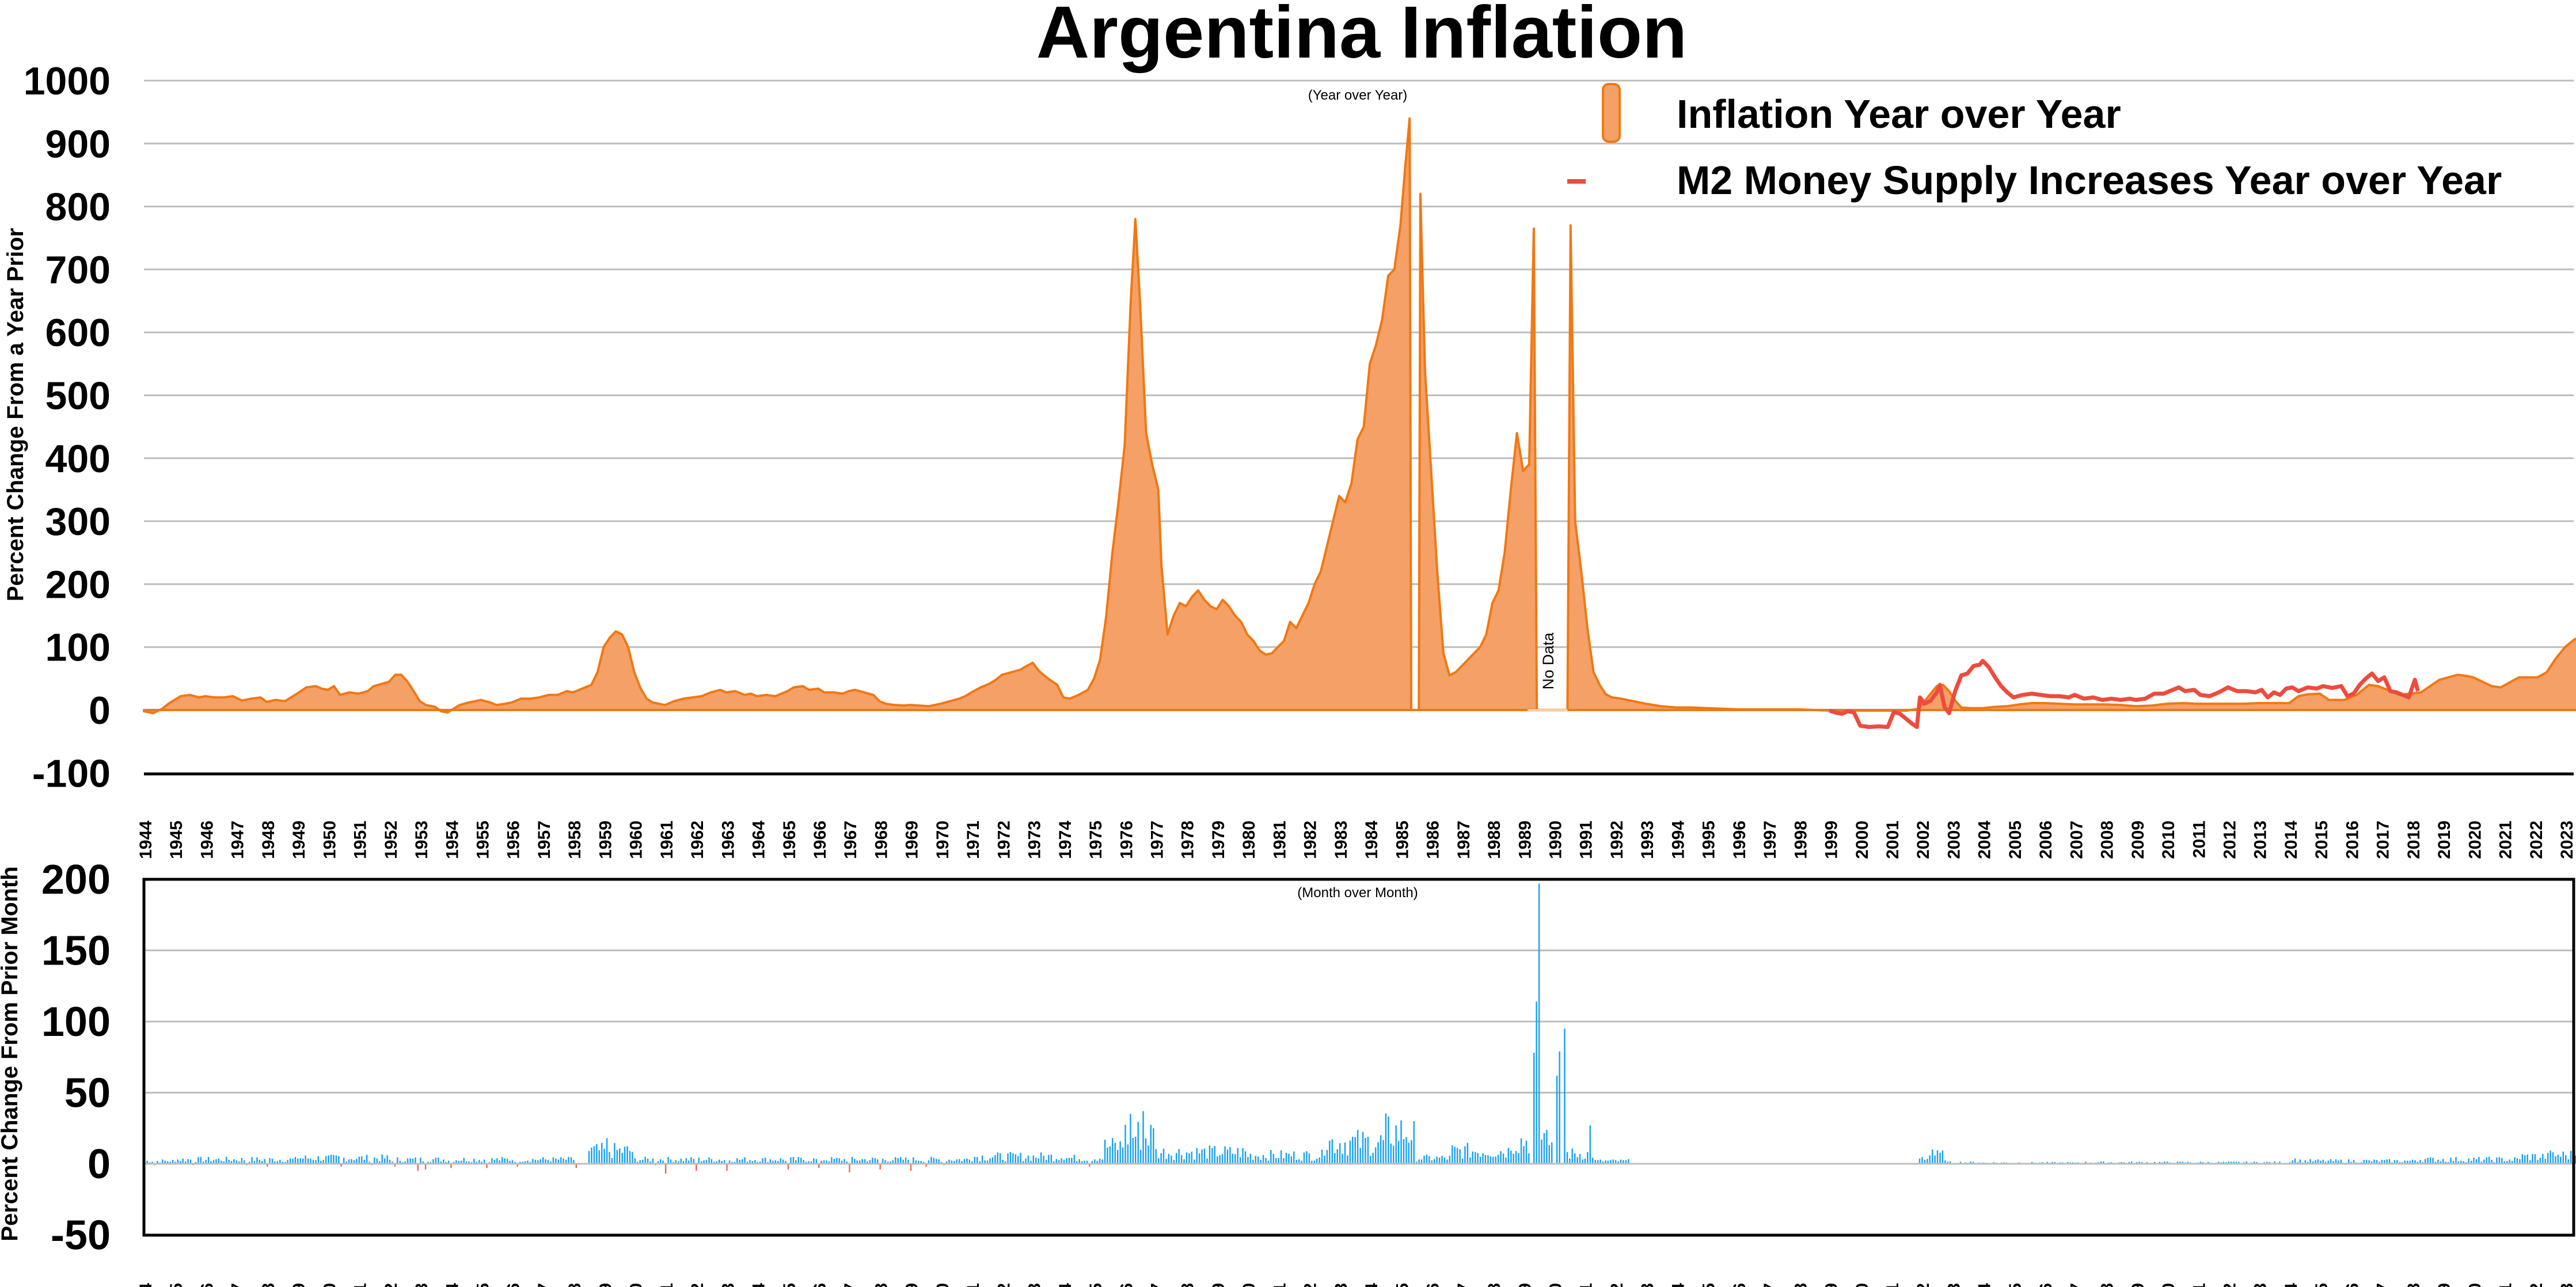 The width and height of the screenshot is (2576, 1287). Describe the element at coordinates (2444, 1285) in the screenshot. I see `x-tick-label: 2019` at that location.